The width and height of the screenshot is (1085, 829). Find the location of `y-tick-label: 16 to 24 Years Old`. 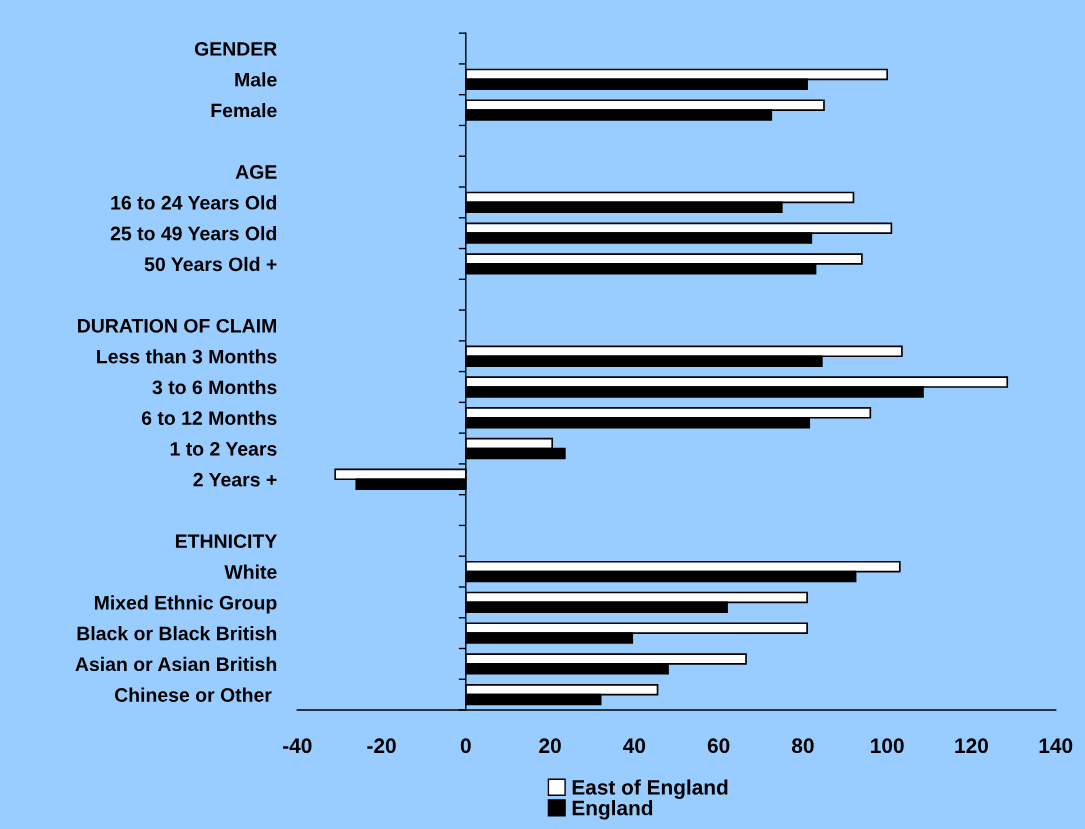

y-tick-label: 16 to 24 Years Old is located at coordinates (194, 202).